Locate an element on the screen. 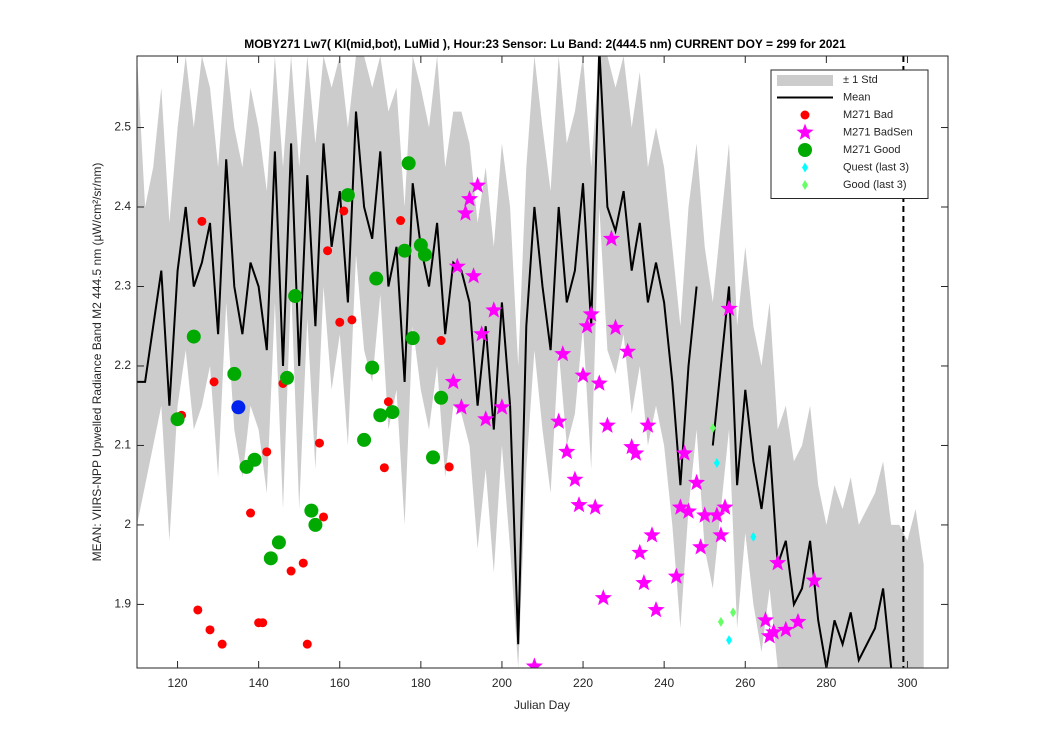 This screenshot has width=1050, height=750. y-tick-label: 2.5 is located at coordinates (122, 127).